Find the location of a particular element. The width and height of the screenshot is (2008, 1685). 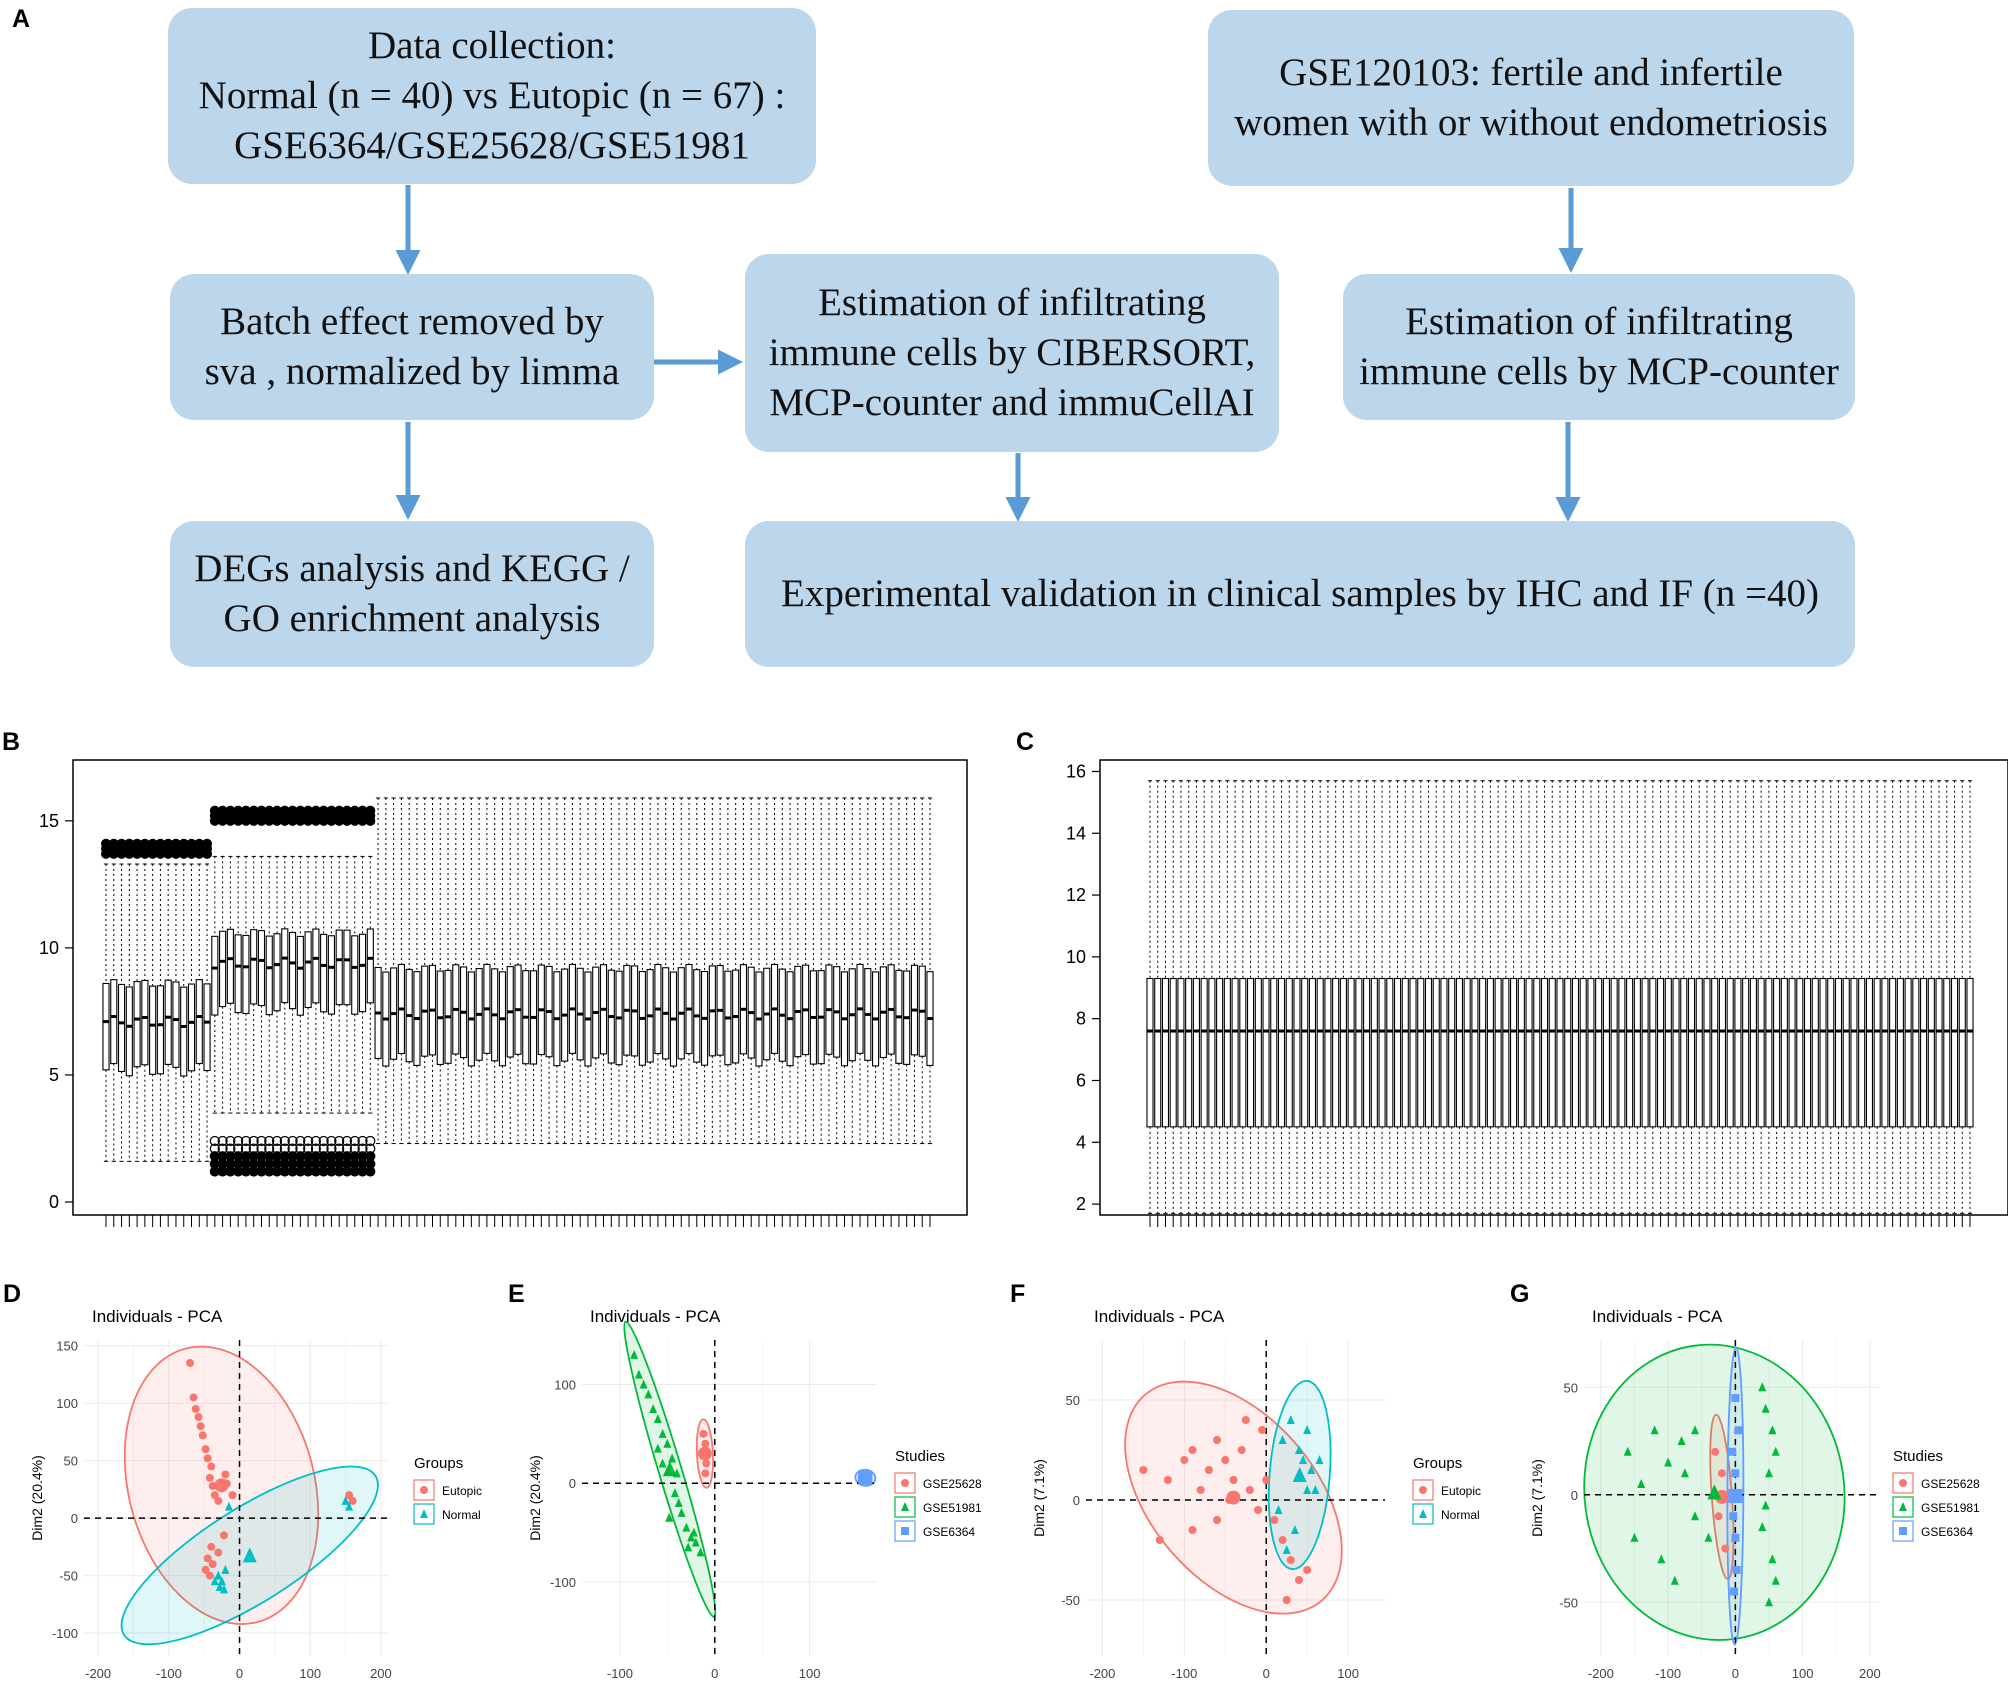

y-tick-label: 10 is located at coordinates (49, 948).